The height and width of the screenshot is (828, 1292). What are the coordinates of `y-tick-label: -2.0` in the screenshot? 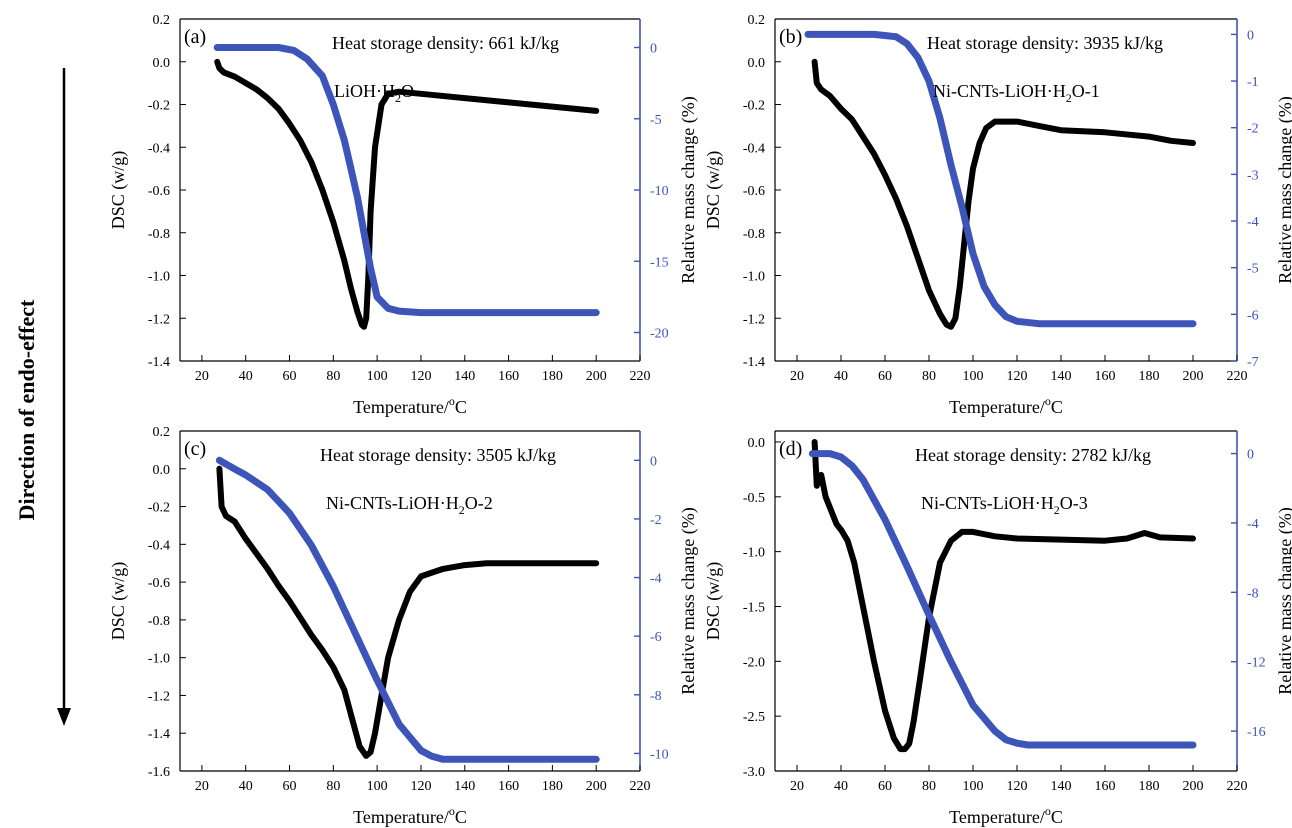 It's located at (754, 662).